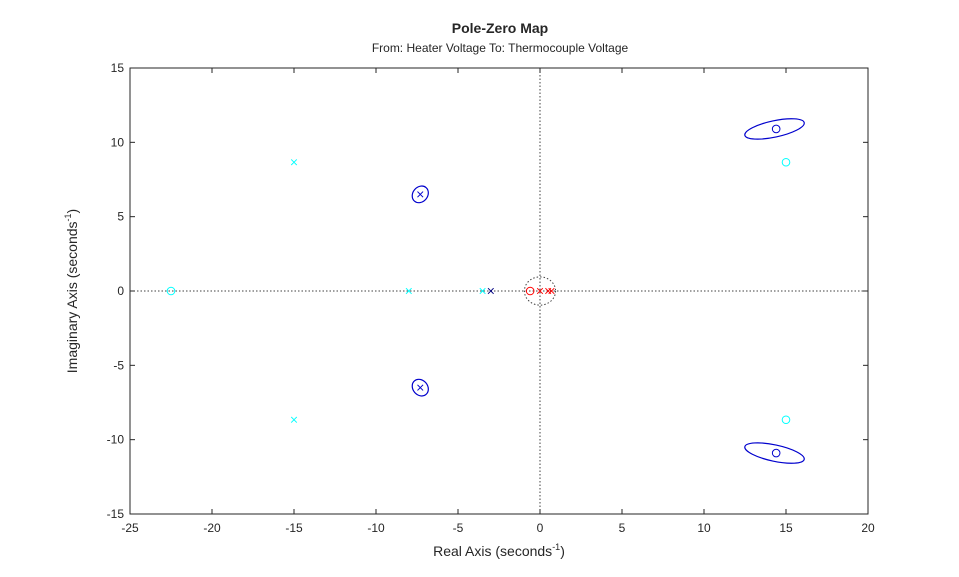  I want to click on x-tick-label: -5, so click(458, 528).